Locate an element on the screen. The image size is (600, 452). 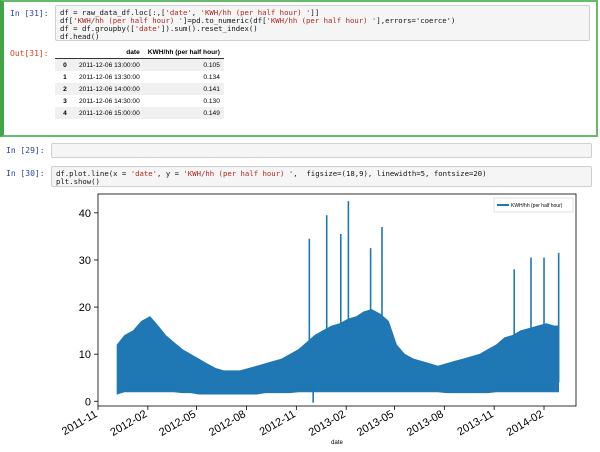
legend: KWH/hh (per half hour) is located at coordinates (533, 205).